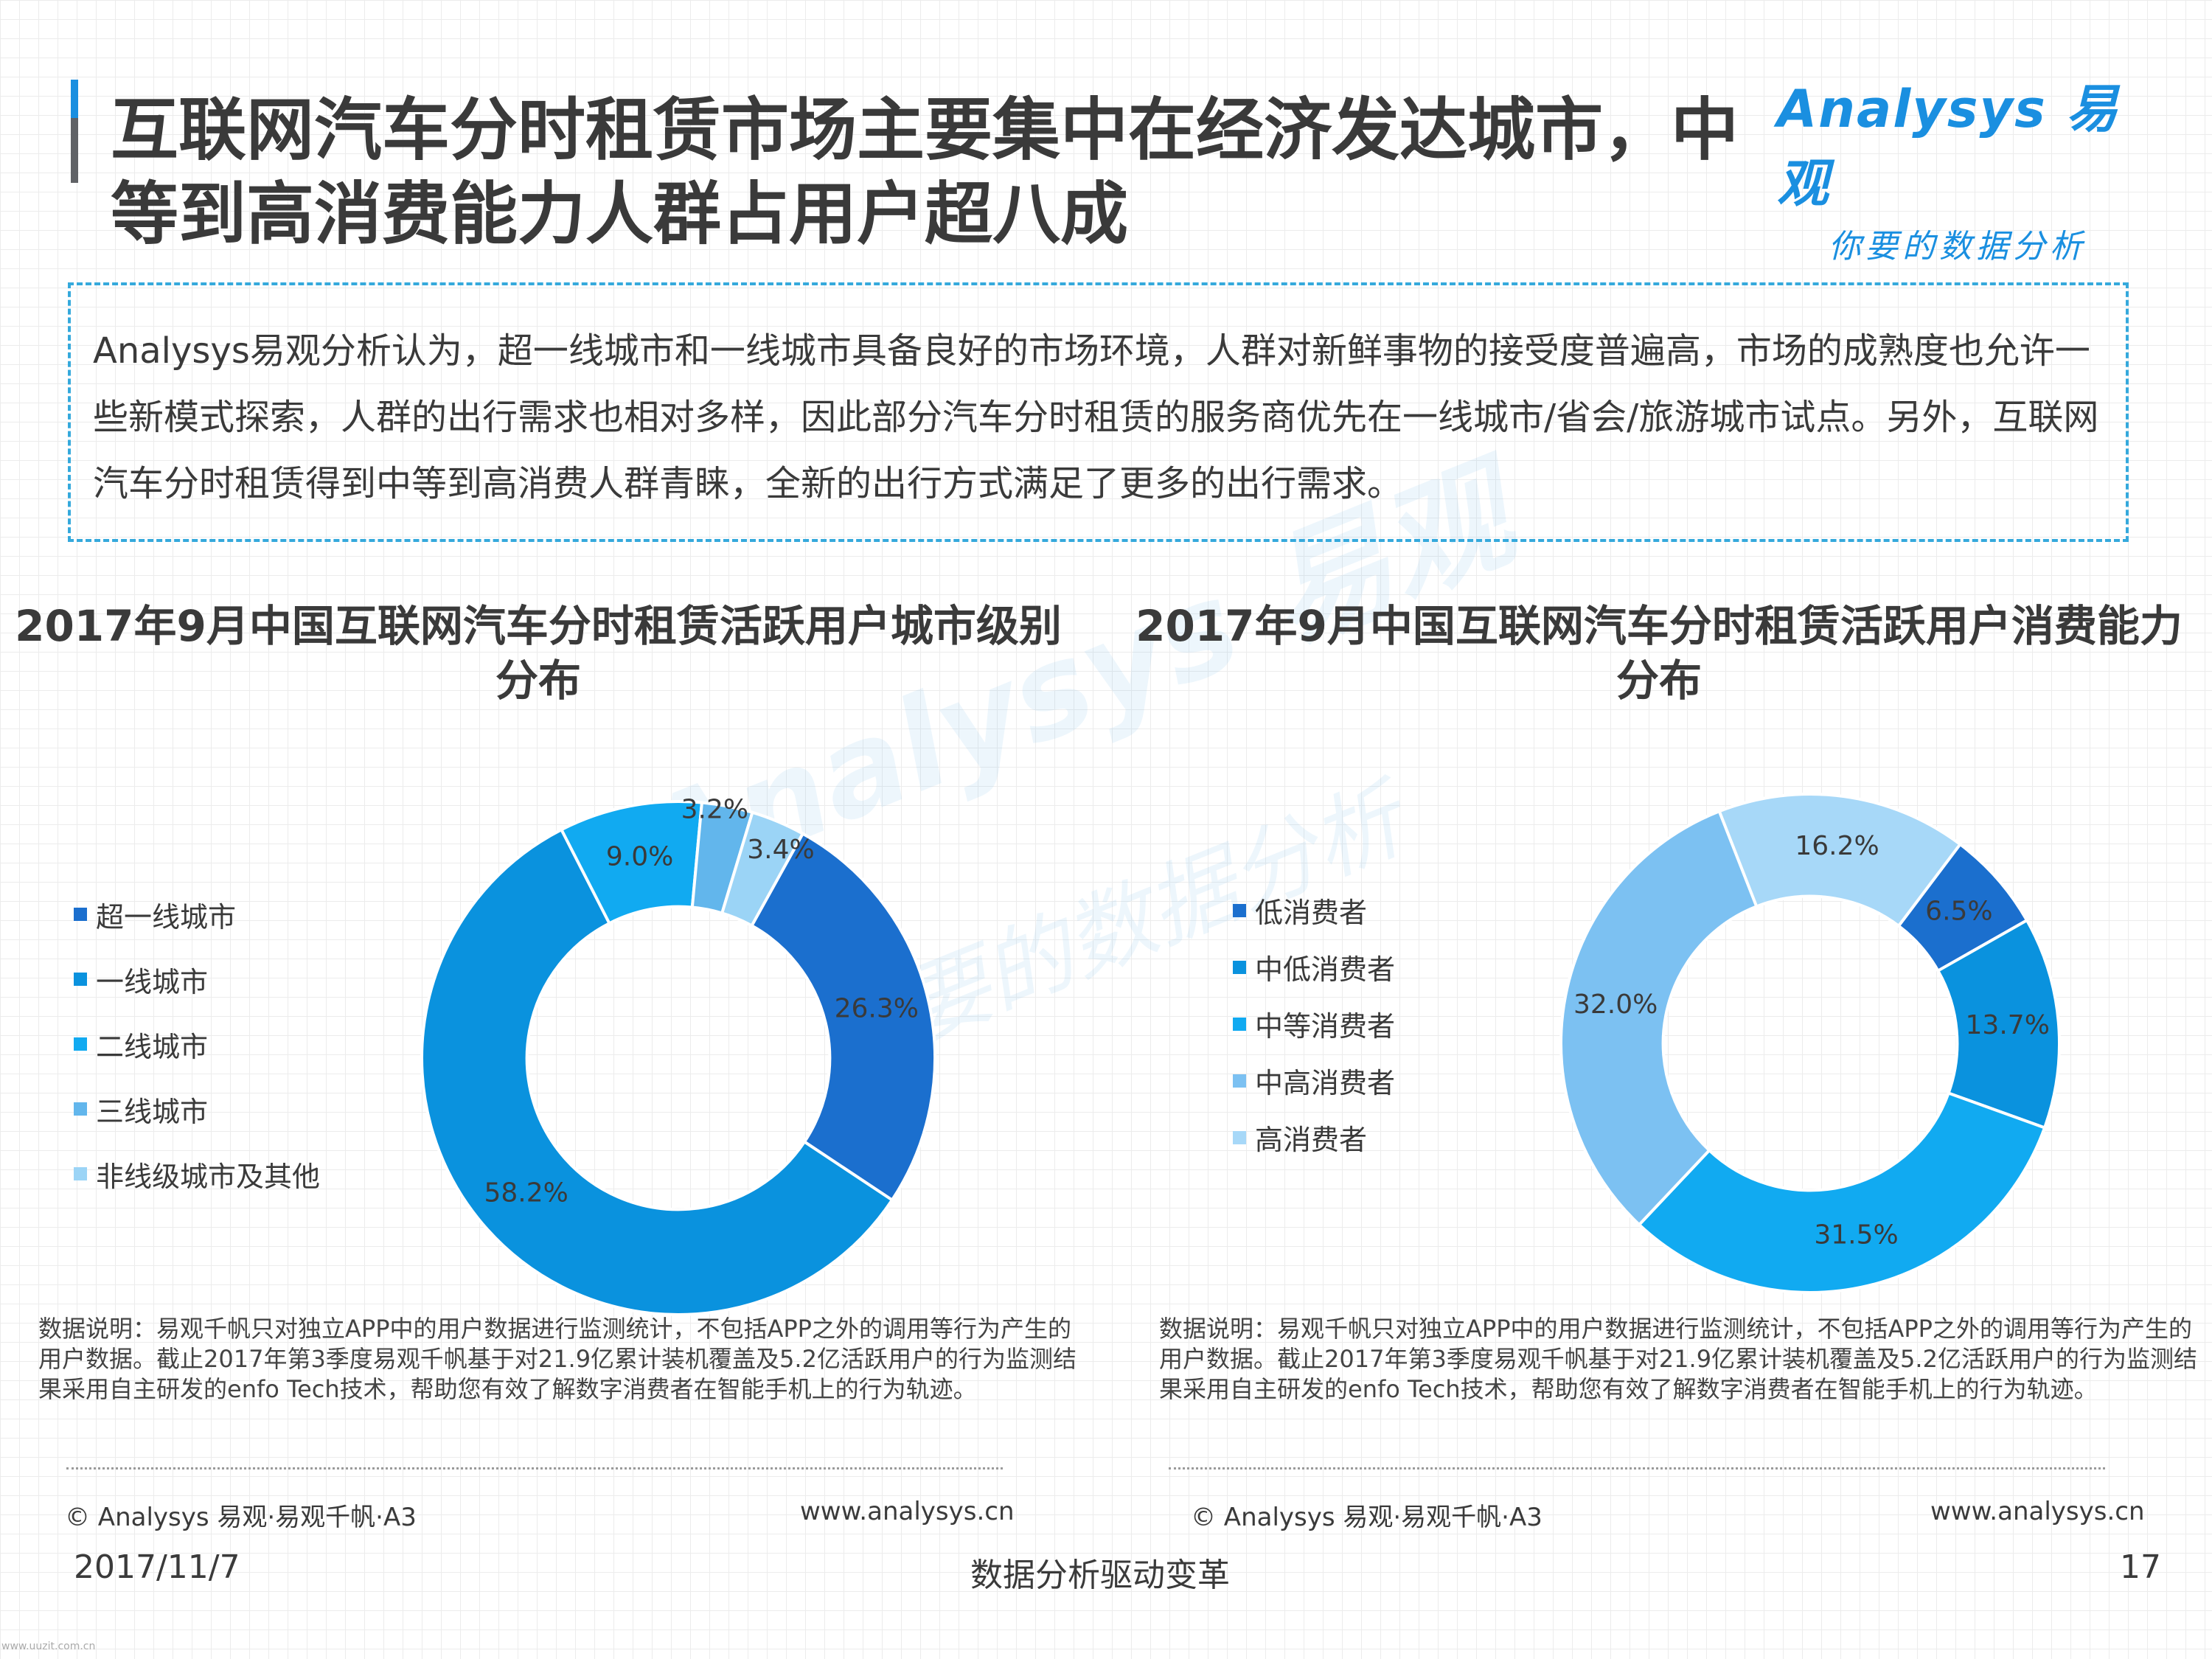 This screenshot has width=2212, height=1659. What do you see at coordinates (1856, 1235) in the screenshot?
I see `data-label-1-c: 31.5%` at bounding box center [1856, 1235].